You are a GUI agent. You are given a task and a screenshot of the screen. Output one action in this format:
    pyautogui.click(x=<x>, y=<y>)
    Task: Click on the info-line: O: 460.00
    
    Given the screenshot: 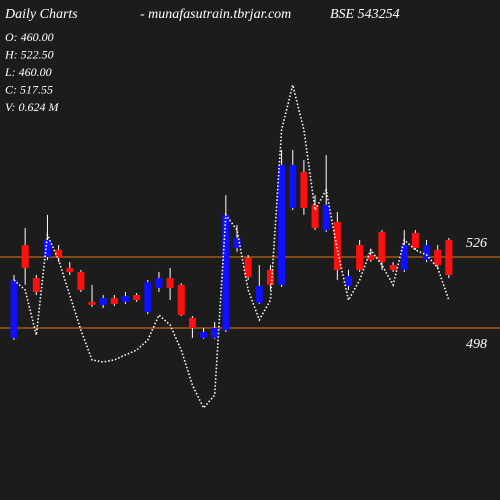 What is the action you would take?
    pyautogui.click(x=29, y=37)
    